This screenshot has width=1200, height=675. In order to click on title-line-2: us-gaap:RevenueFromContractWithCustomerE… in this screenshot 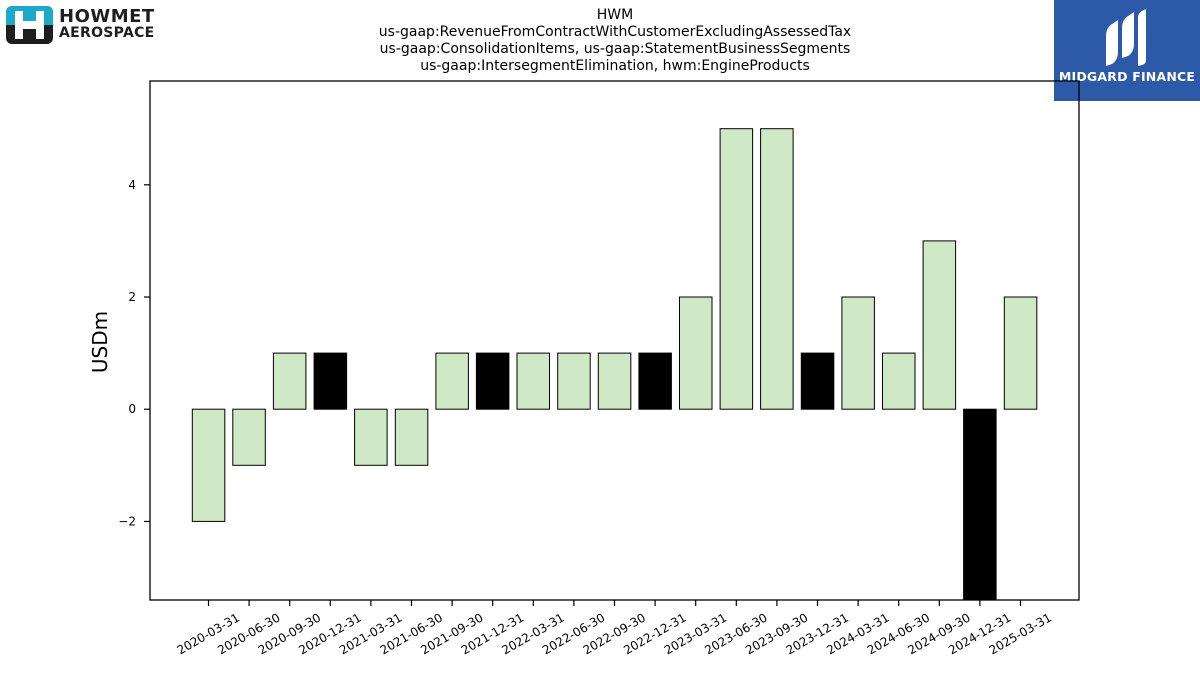, I will do `click(615, 32)`.